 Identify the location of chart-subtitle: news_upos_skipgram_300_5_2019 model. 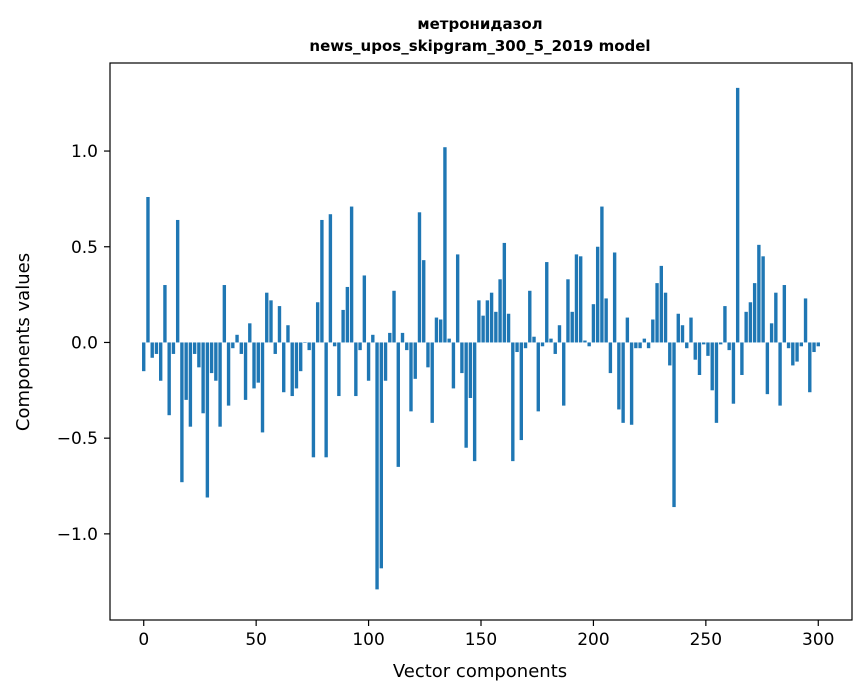
(479, 46).